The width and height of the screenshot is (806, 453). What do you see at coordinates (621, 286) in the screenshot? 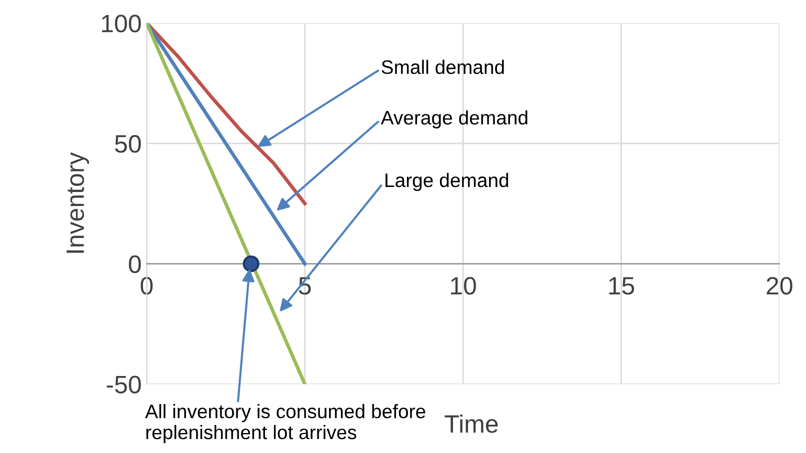
I see `x-tick-label: 15` at bounding box center [621, 286].